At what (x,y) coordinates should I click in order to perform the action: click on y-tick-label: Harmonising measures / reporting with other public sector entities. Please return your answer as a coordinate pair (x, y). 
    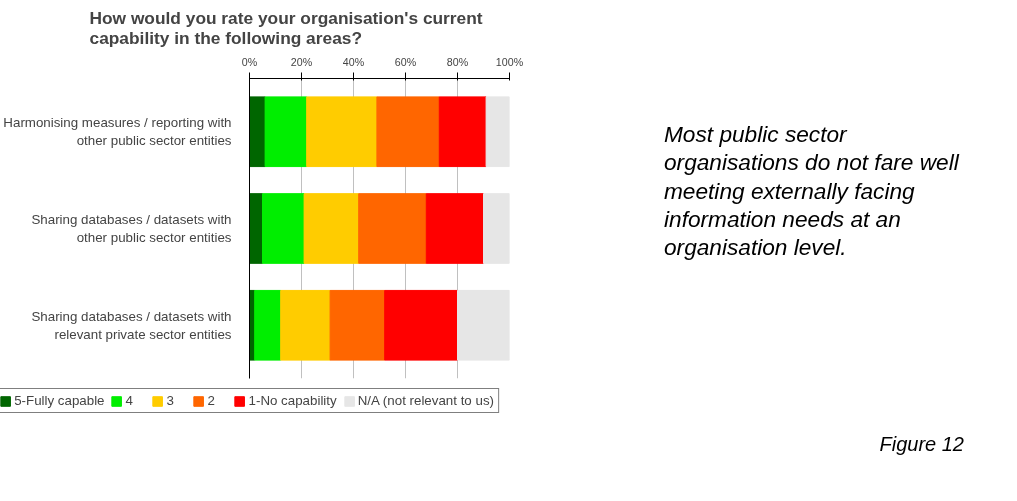
    Looking at the image, I should click on (117, 132).